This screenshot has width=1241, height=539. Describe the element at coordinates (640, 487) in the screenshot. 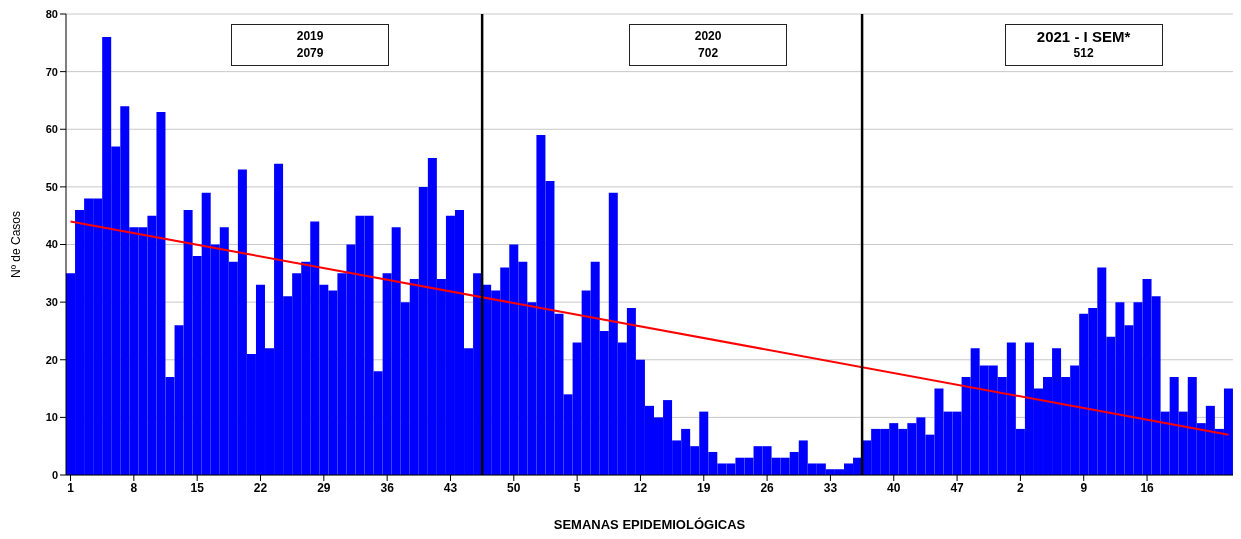

I see `x-tick-label: 12` at that location.